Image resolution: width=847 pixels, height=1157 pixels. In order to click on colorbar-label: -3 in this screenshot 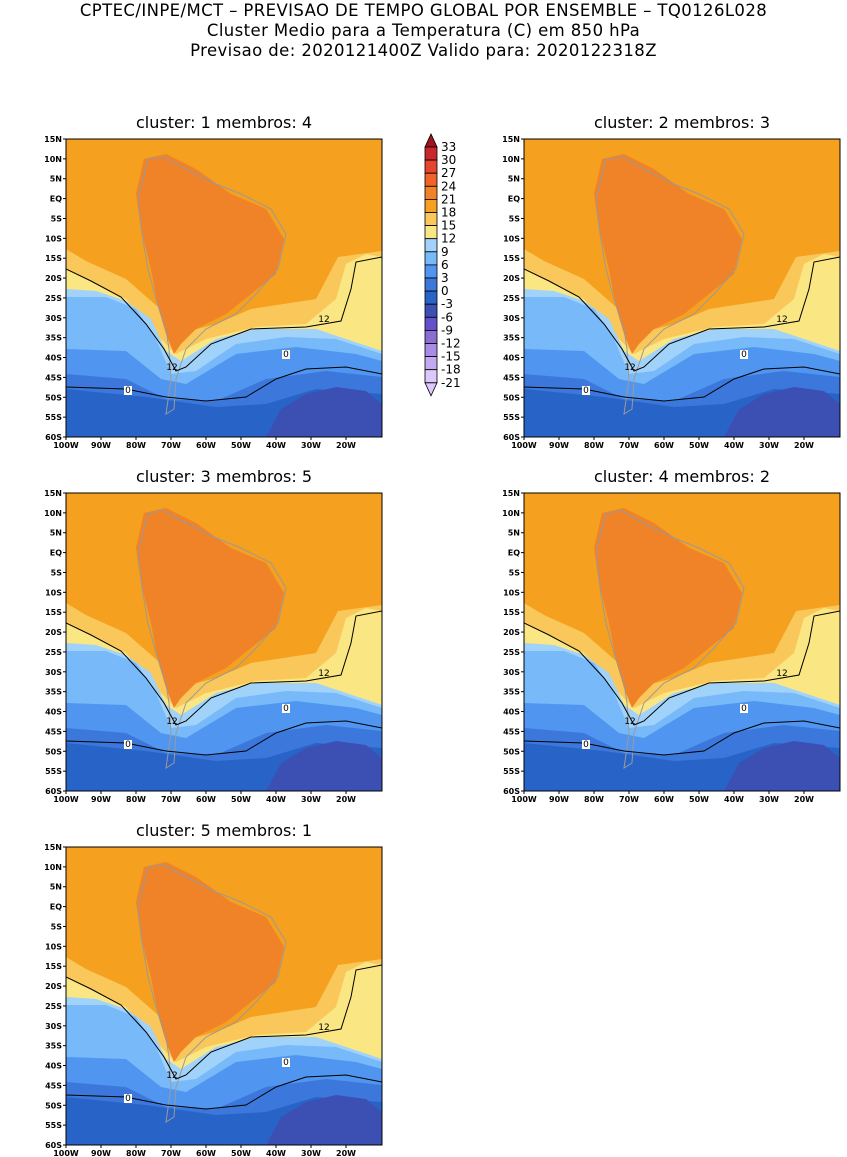, I will do `click(447, 304)`.